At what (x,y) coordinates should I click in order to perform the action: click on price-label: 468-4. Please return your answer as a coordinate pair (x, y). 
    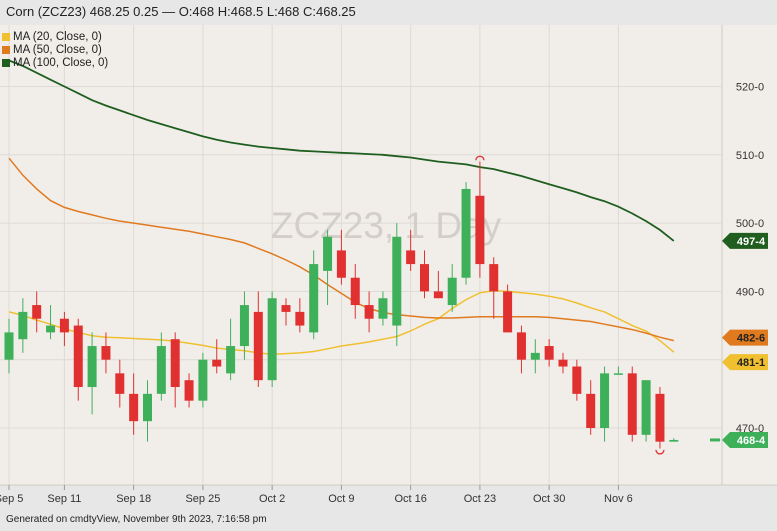
    Looking at the image, I should click on (745, 439).